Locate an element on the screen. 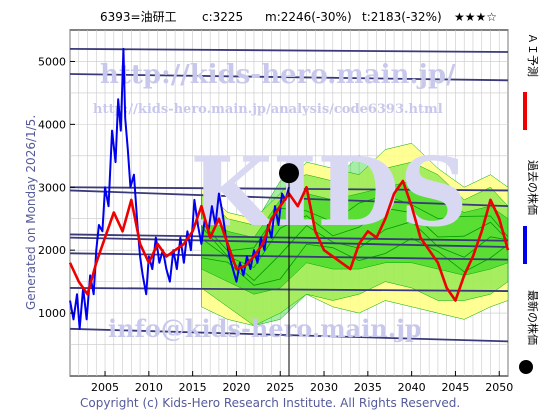  x-tick-label: 2020 is located at coordinates (236, 387).